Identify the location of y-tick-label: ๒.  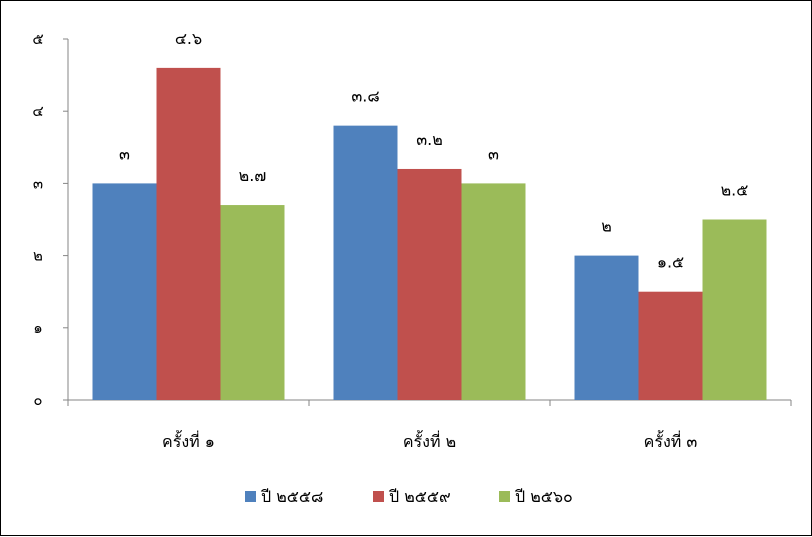
(38, 256).